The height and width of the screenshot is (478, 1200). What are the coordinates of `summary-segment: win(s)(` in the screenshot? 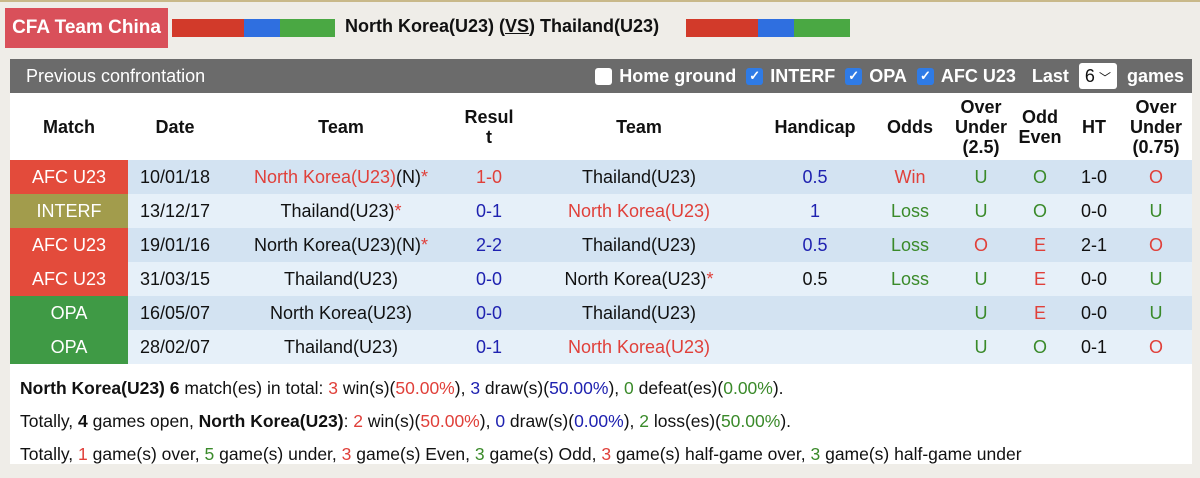 It's located at (392, 421).